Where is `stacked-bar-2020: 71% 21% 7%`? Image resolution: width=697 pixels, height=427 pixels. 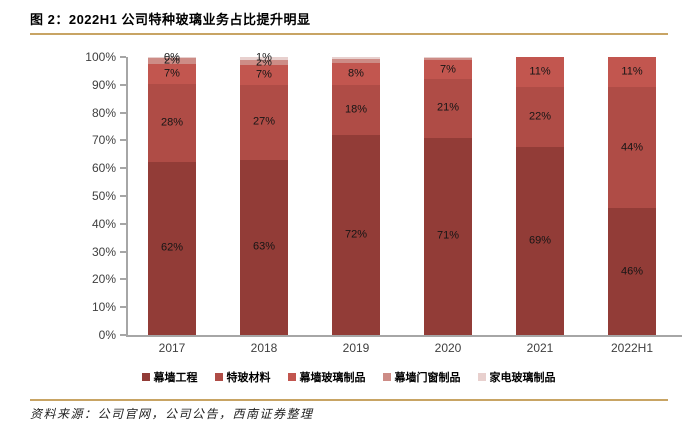 stacked-bar-2020: 71% 21% 7% is located at coordinates (448, 196).